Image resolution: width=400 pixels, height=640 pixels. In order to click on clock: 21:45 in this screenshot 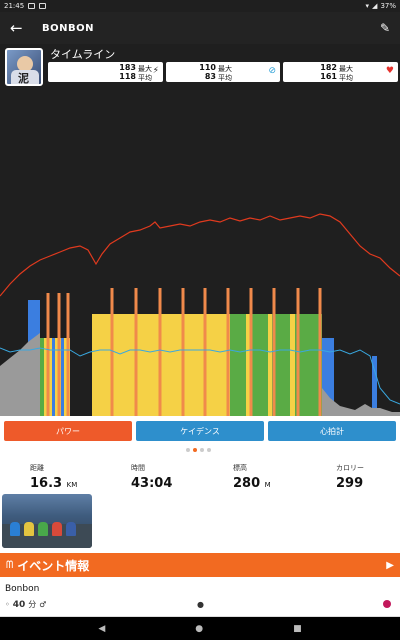, I will do `click(14, 6)`.